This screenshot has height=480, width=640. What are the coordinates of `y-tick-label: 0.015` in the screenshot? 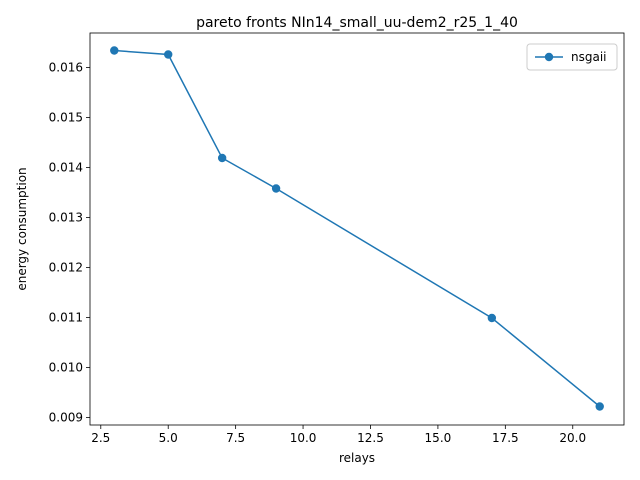 It's located at (66, 118).